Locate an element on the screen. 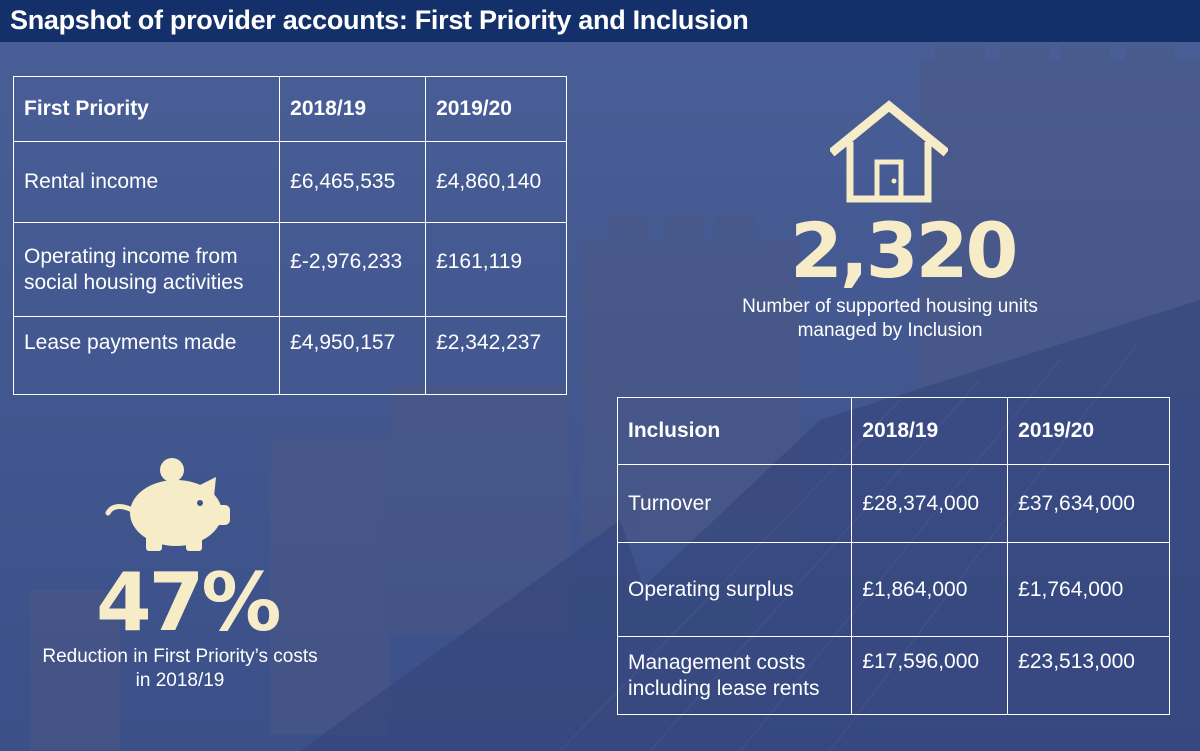 The height and width of the screenshot is (751, 1200). table-row: Turnover £28,374,000 £37,634,000 is located at coordinates (893, 503).